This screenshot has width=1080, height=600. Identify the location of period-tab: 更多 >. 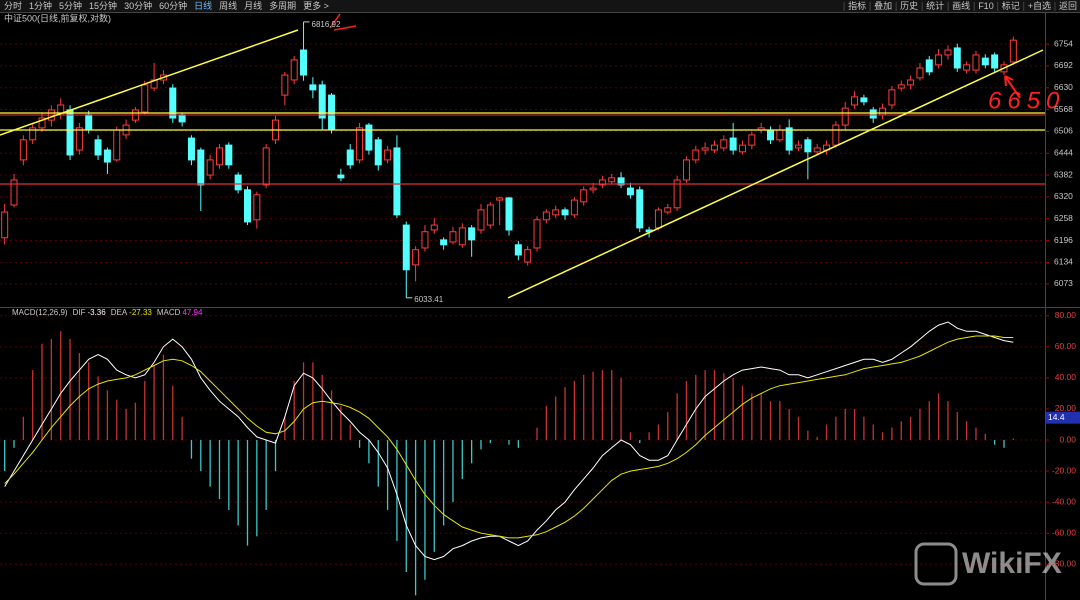
(316, 5).